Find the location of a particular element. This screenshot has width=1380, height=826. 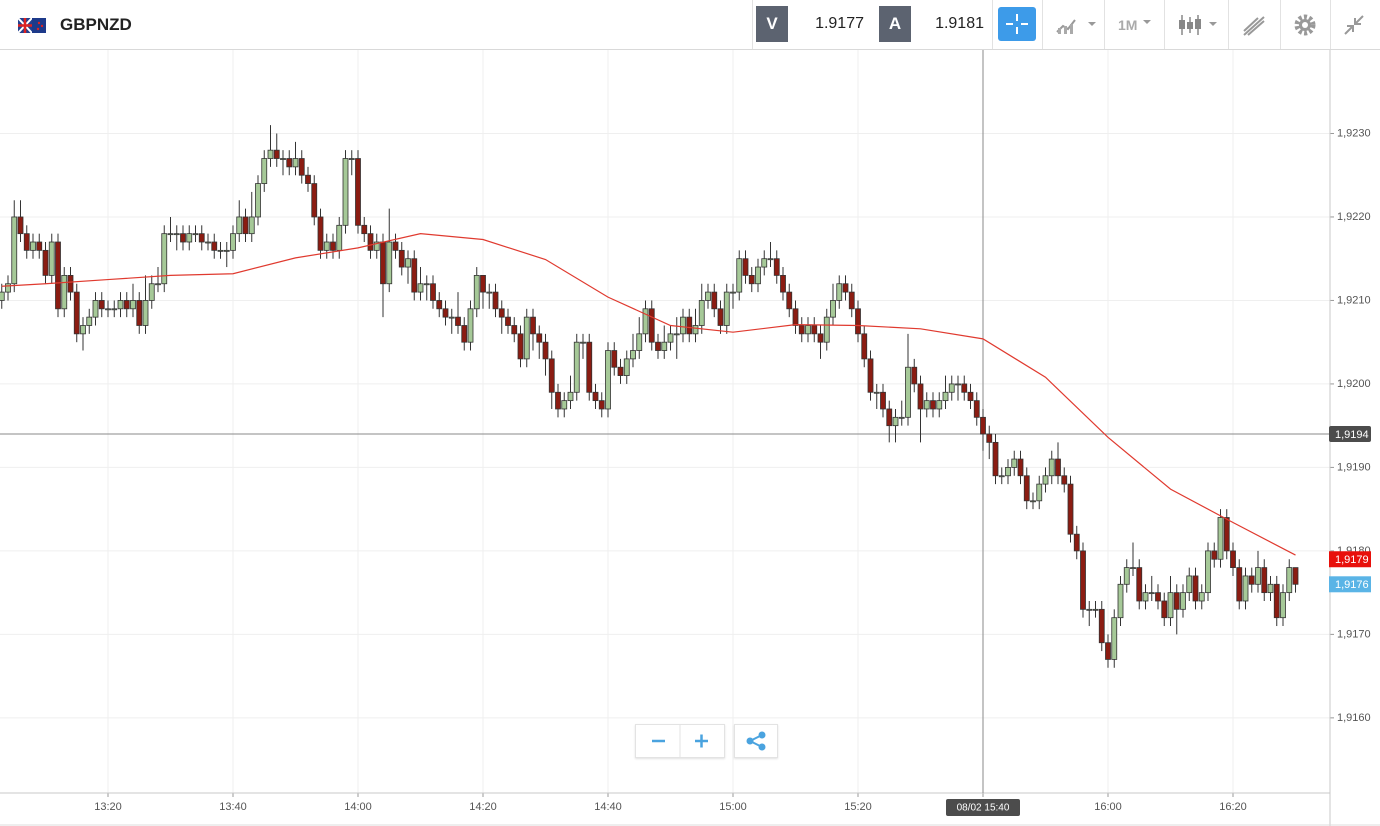

settings-button is located at coordinates (1305, 26).